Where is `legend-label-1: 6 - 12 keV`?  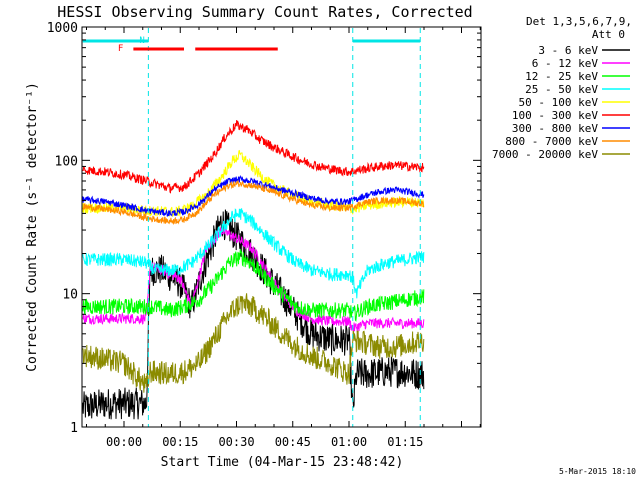
legend-label-1: 6 - 12 keV is located at coordinates (565, 63).